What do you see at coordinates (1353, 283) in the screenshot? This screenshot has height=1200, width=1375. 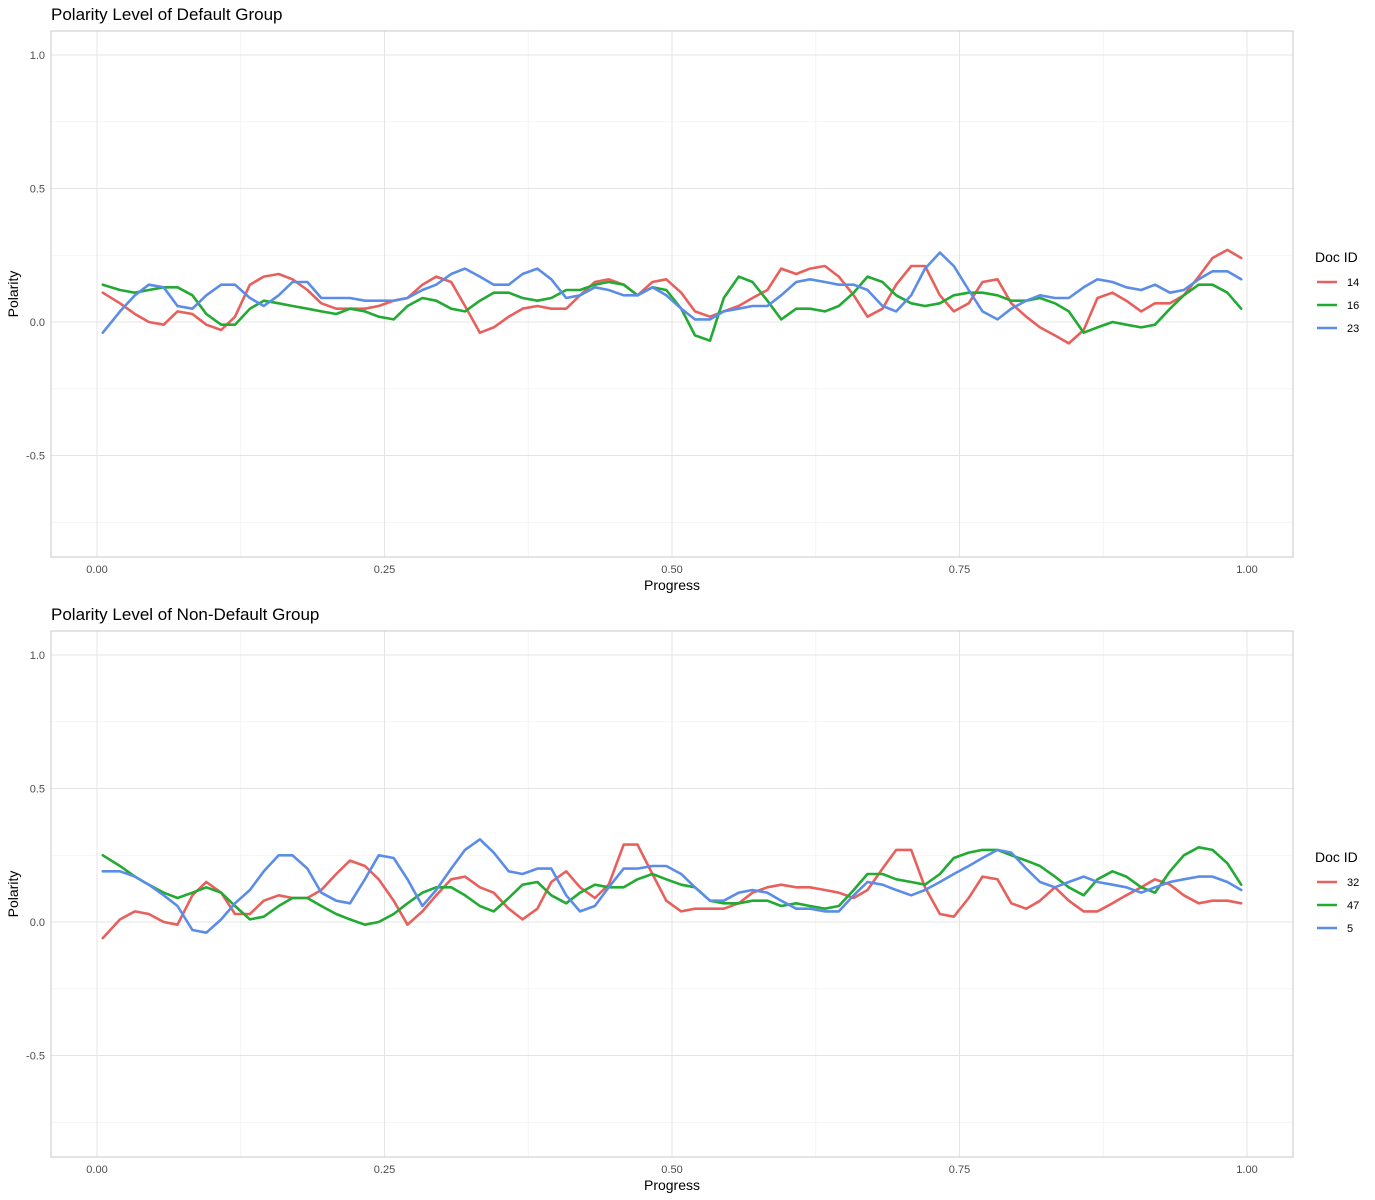 I see `legend-label: 14` at bounding box center [1353, 283].